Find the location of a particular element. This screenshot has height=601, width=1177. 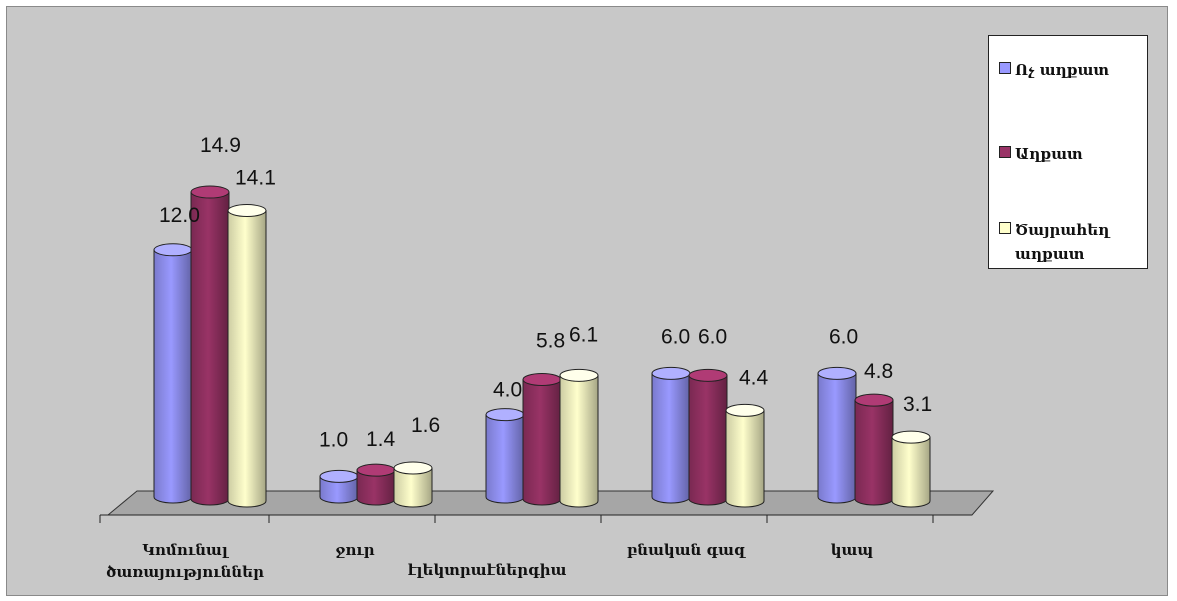

x-tick-label: Կոմունալ ծառայություններ is located at coordinates (185, 561).